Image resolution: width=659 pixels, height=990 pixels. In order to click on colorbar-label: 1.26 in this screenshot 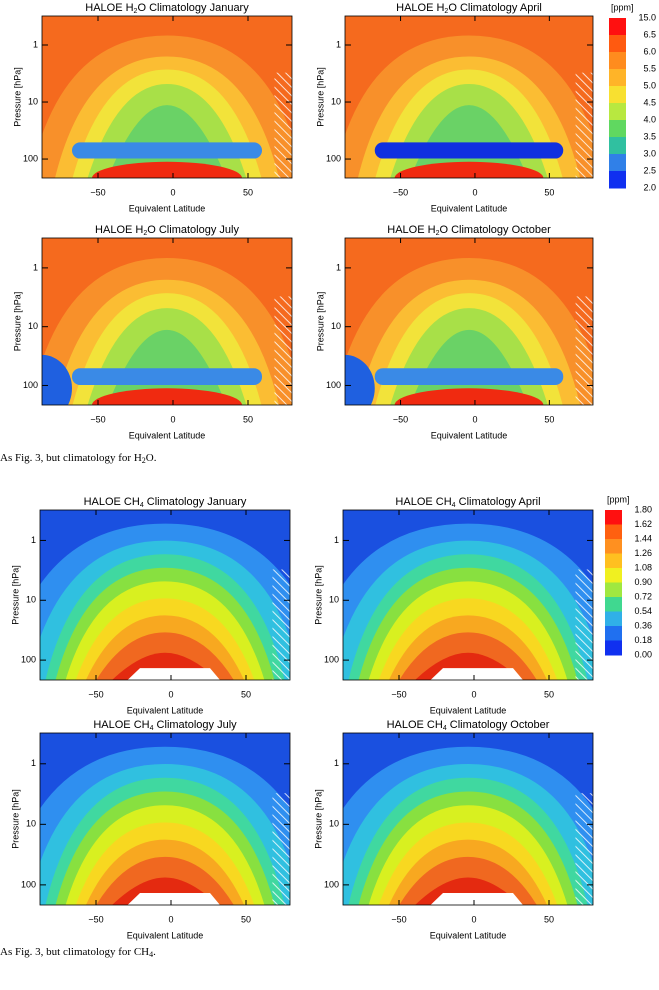, I will do `click(643, 553)`.